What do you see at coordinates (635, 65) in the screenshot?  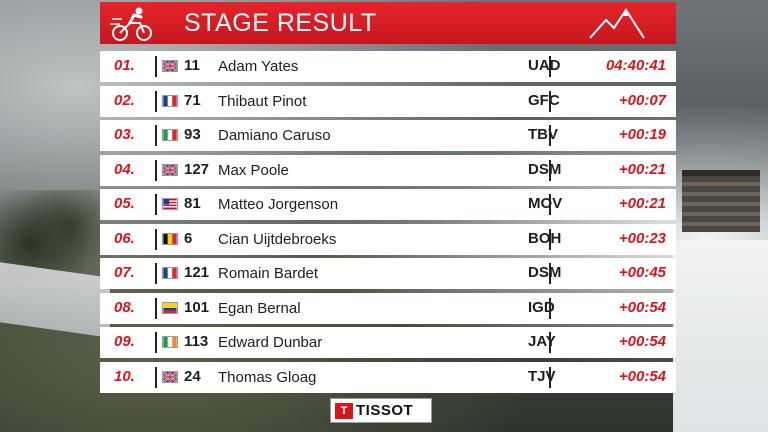 I see `finish-time: 04:40:41` at bounding box center [635, 65].